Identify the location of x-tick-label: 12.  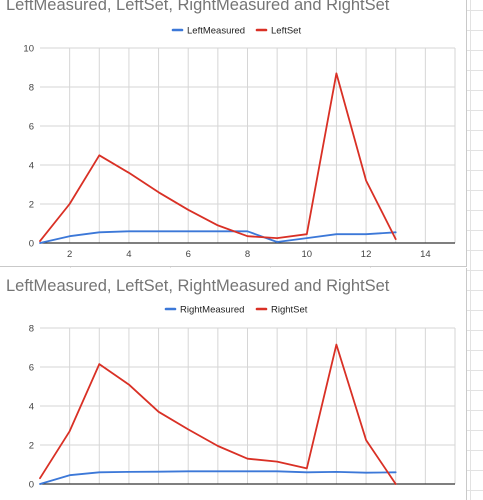
(366, 254).